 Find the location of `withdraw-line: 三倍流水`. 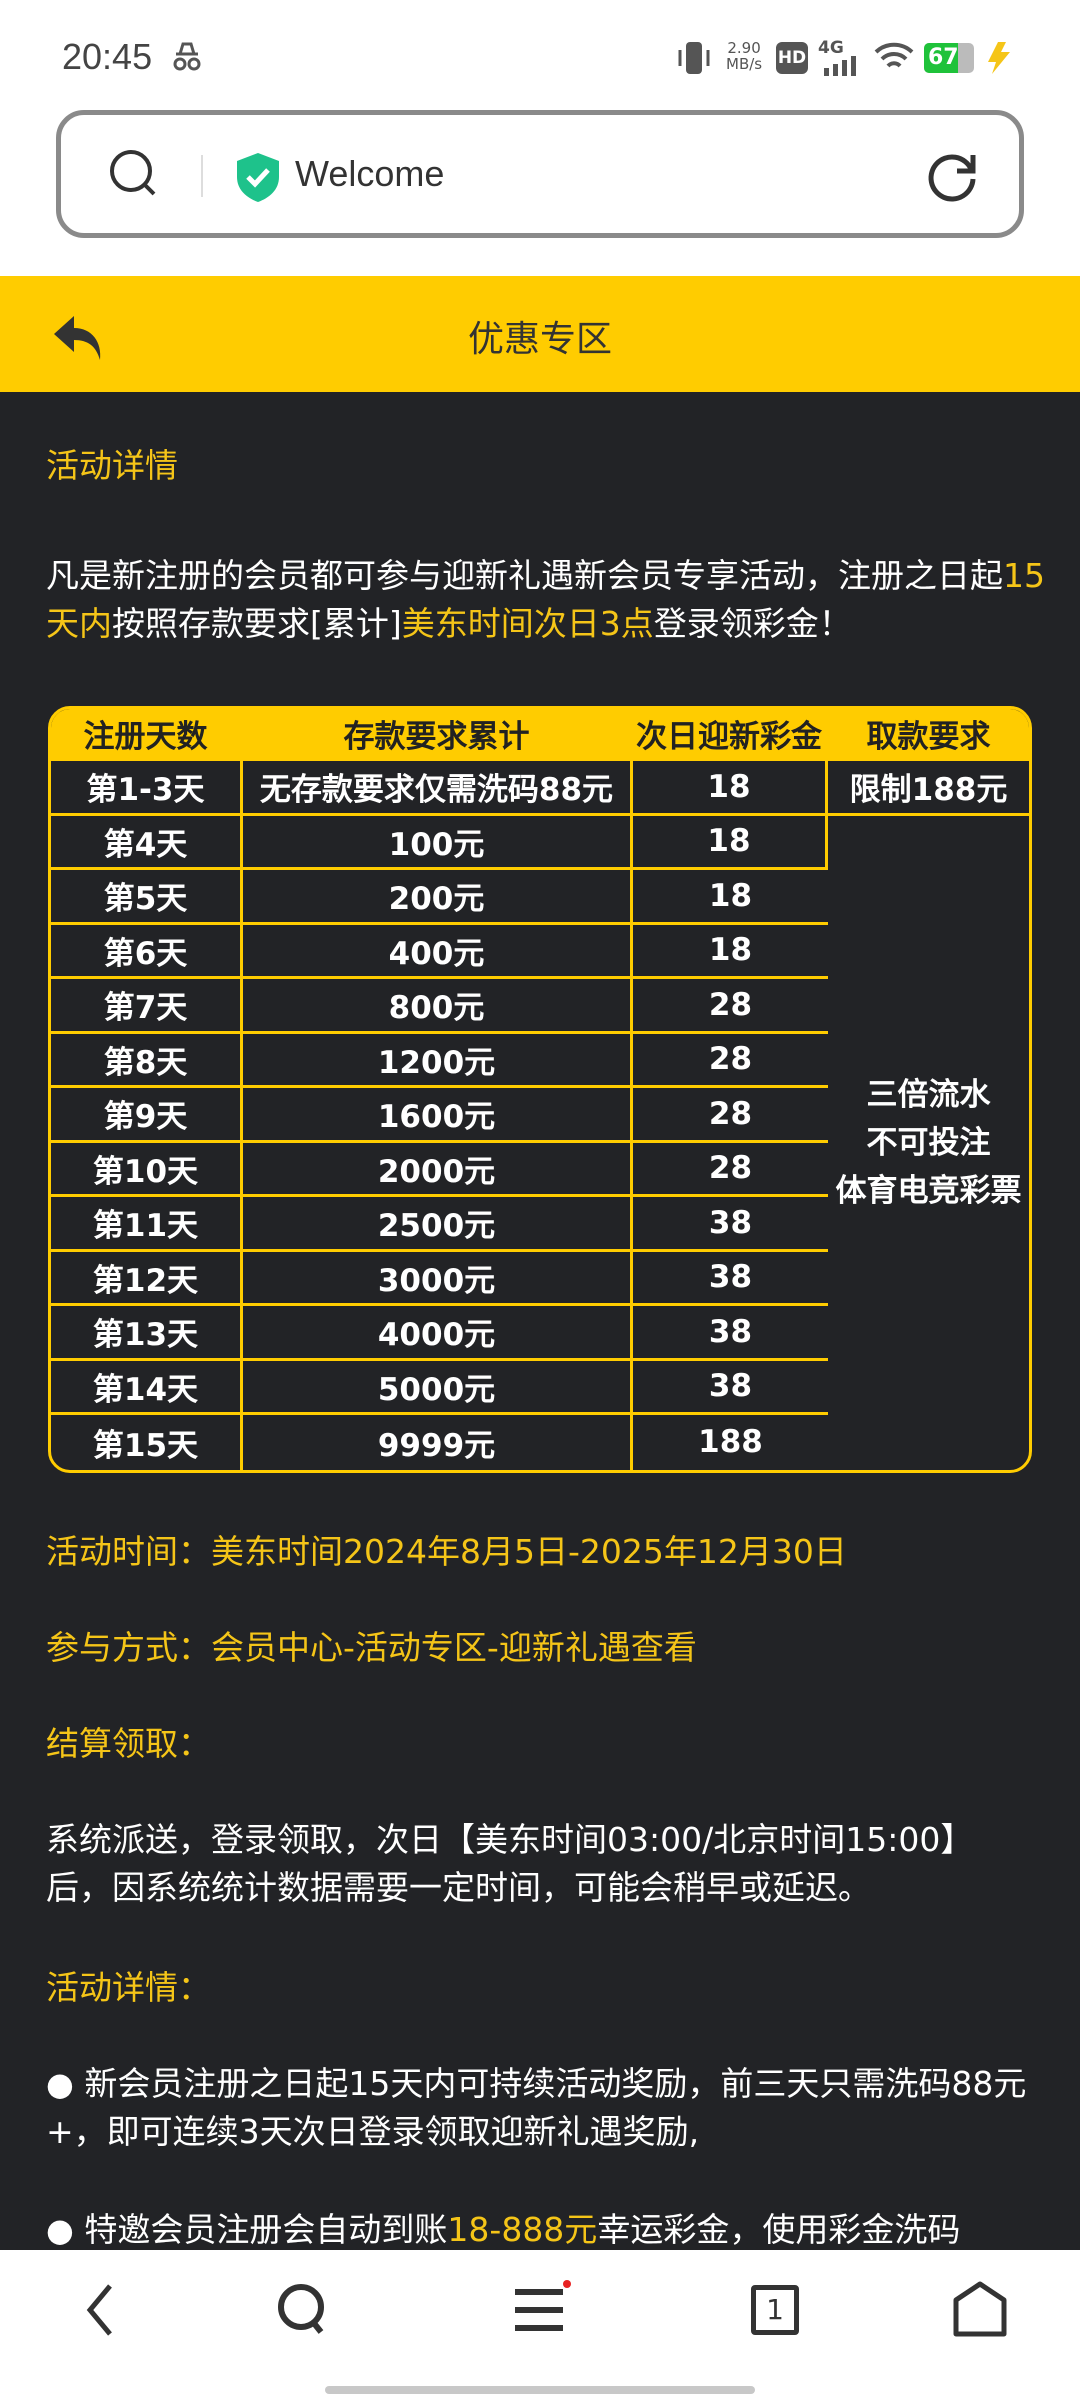

withdraw-line: 三倍流水 is located at coordinates (928, 1094).